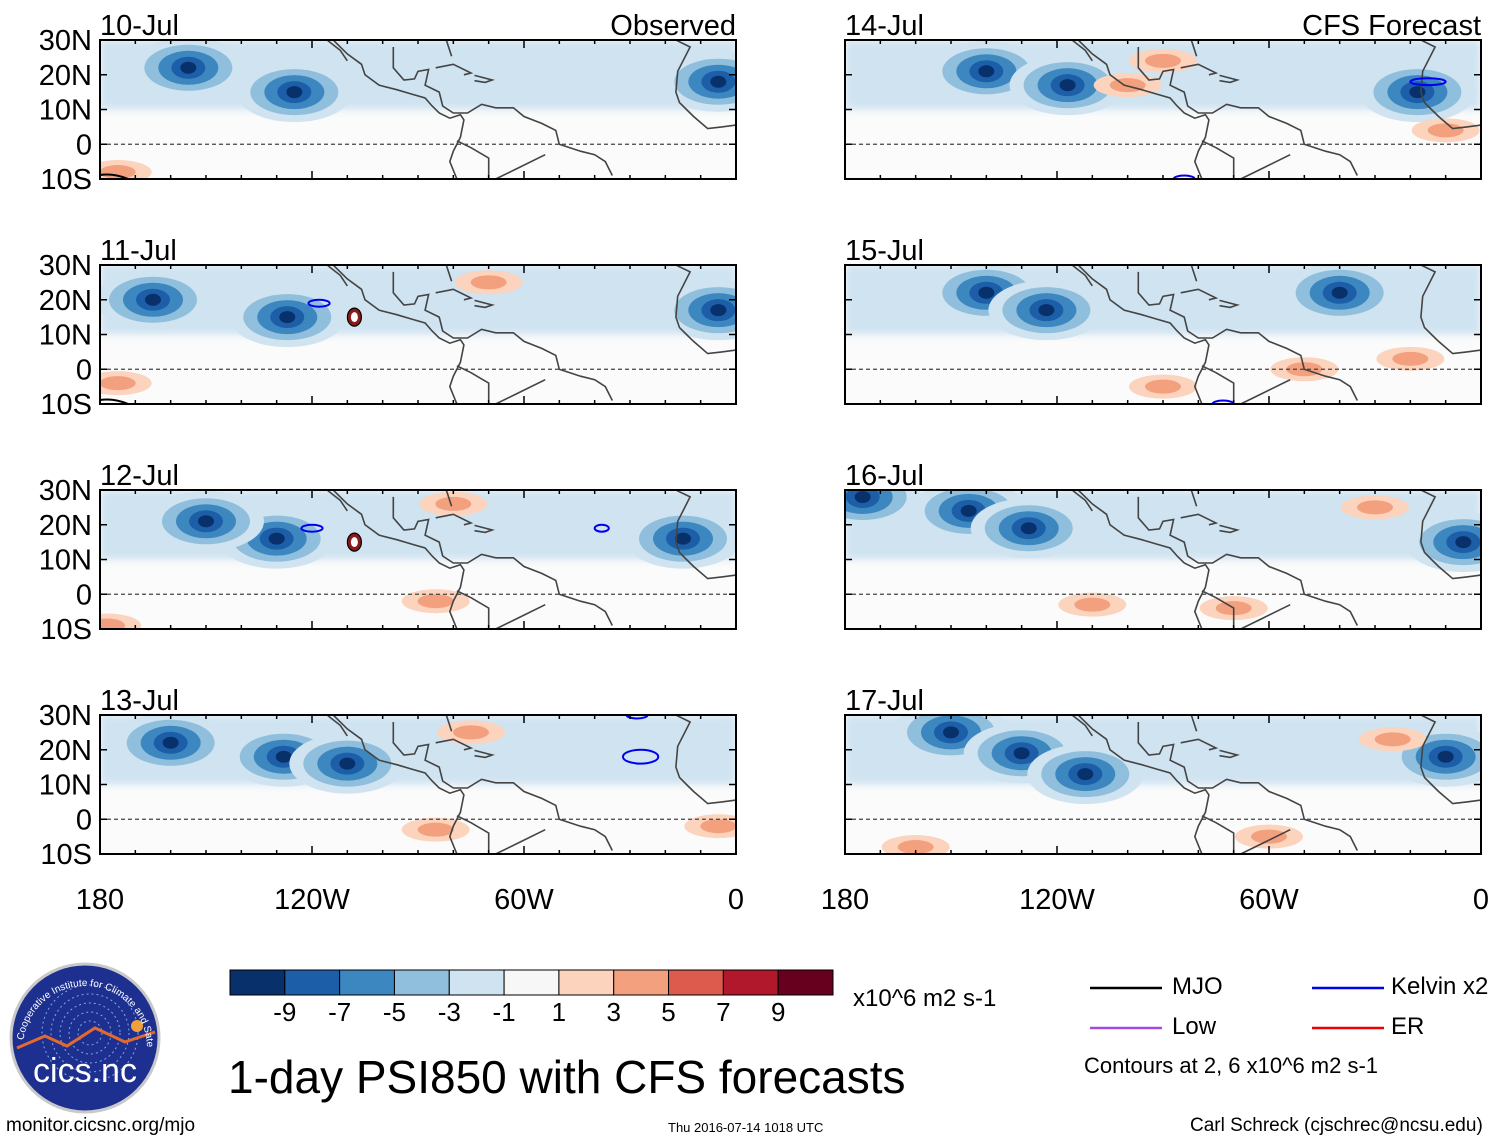  I want to click on panel-date-label: 10-Jul, so click(139, 26).